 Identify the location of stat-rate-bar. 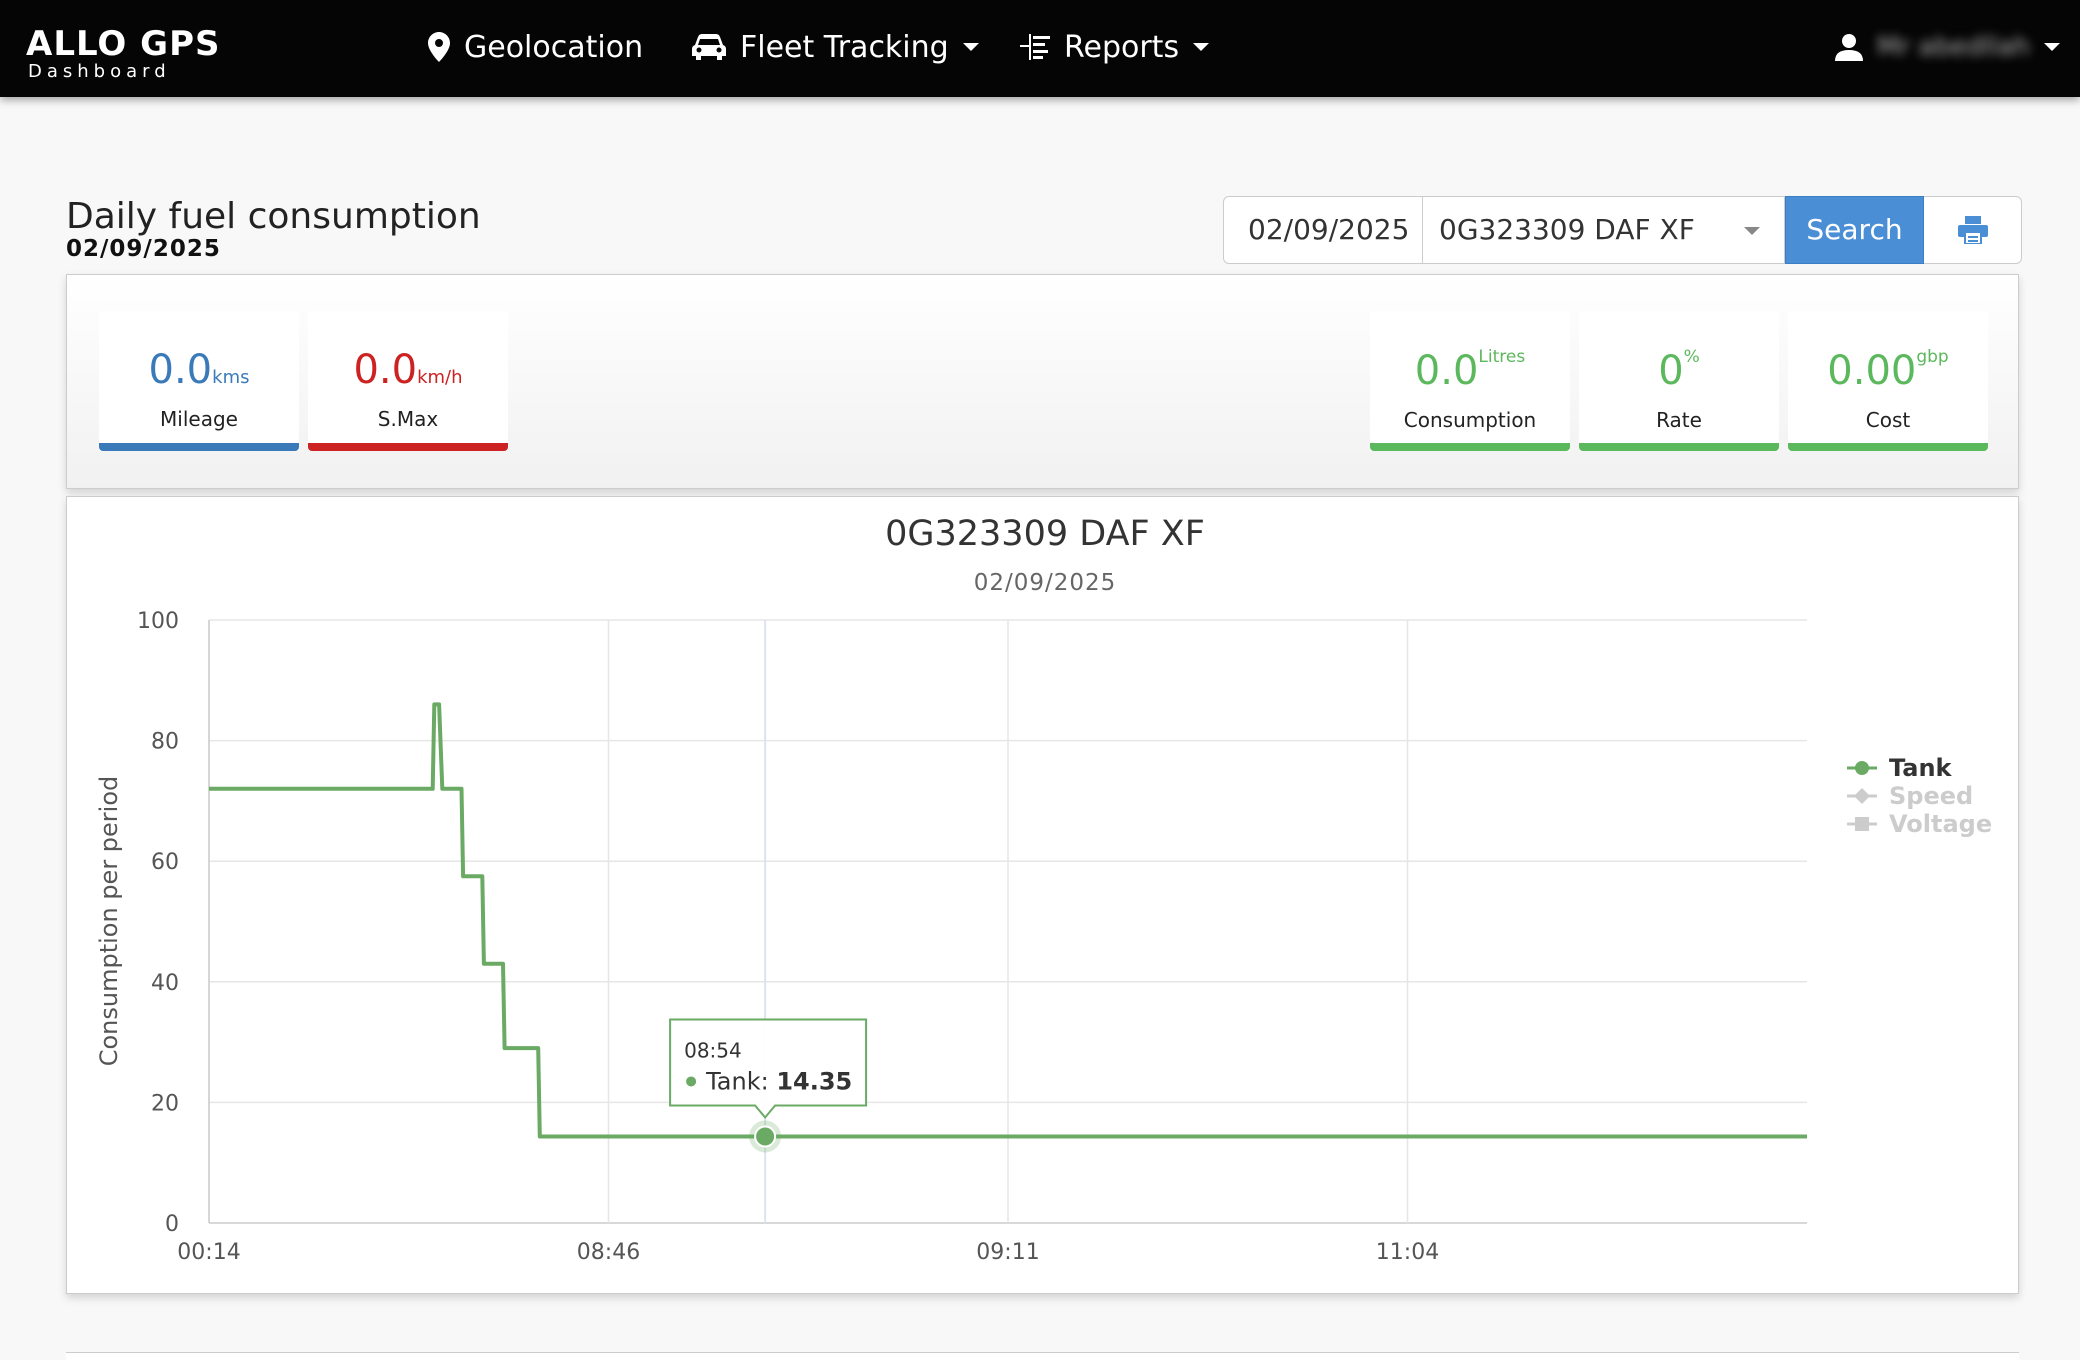
(1679, 447).